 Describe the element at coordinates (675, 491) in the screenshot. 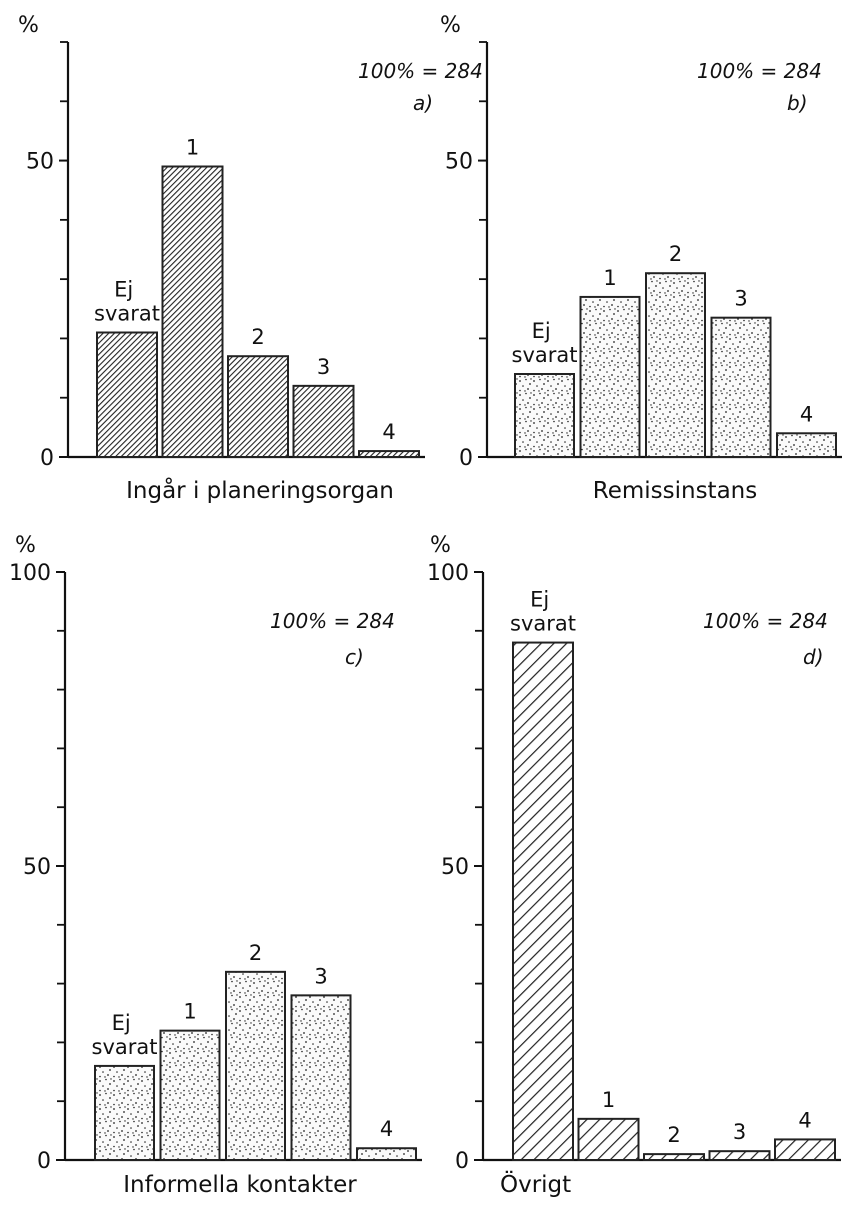

I see `x-axis-title: Remissinstans` at that location.